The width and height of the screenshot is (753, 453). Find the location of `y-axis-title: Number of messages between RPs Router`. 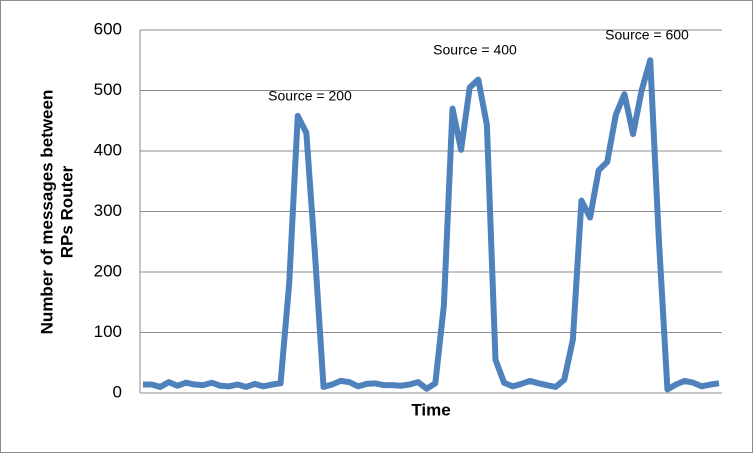

y-axis-title: Number of messages between RPs Router is located at coordinates (56, 212).